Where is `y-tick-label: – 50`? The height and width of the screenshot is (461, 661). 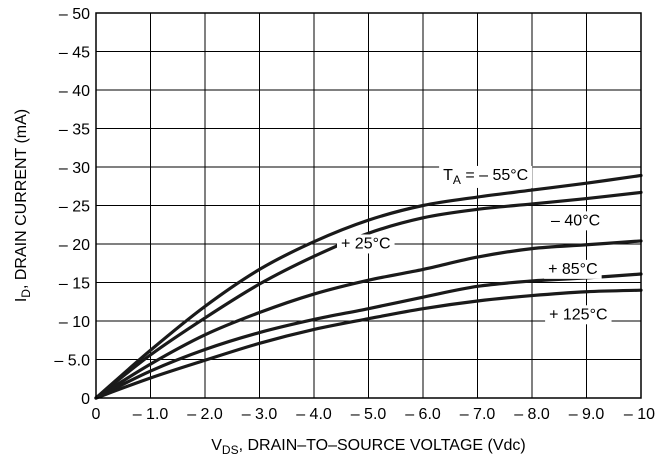 y-tick-label: – 50 is located at coordinates (74, 14).